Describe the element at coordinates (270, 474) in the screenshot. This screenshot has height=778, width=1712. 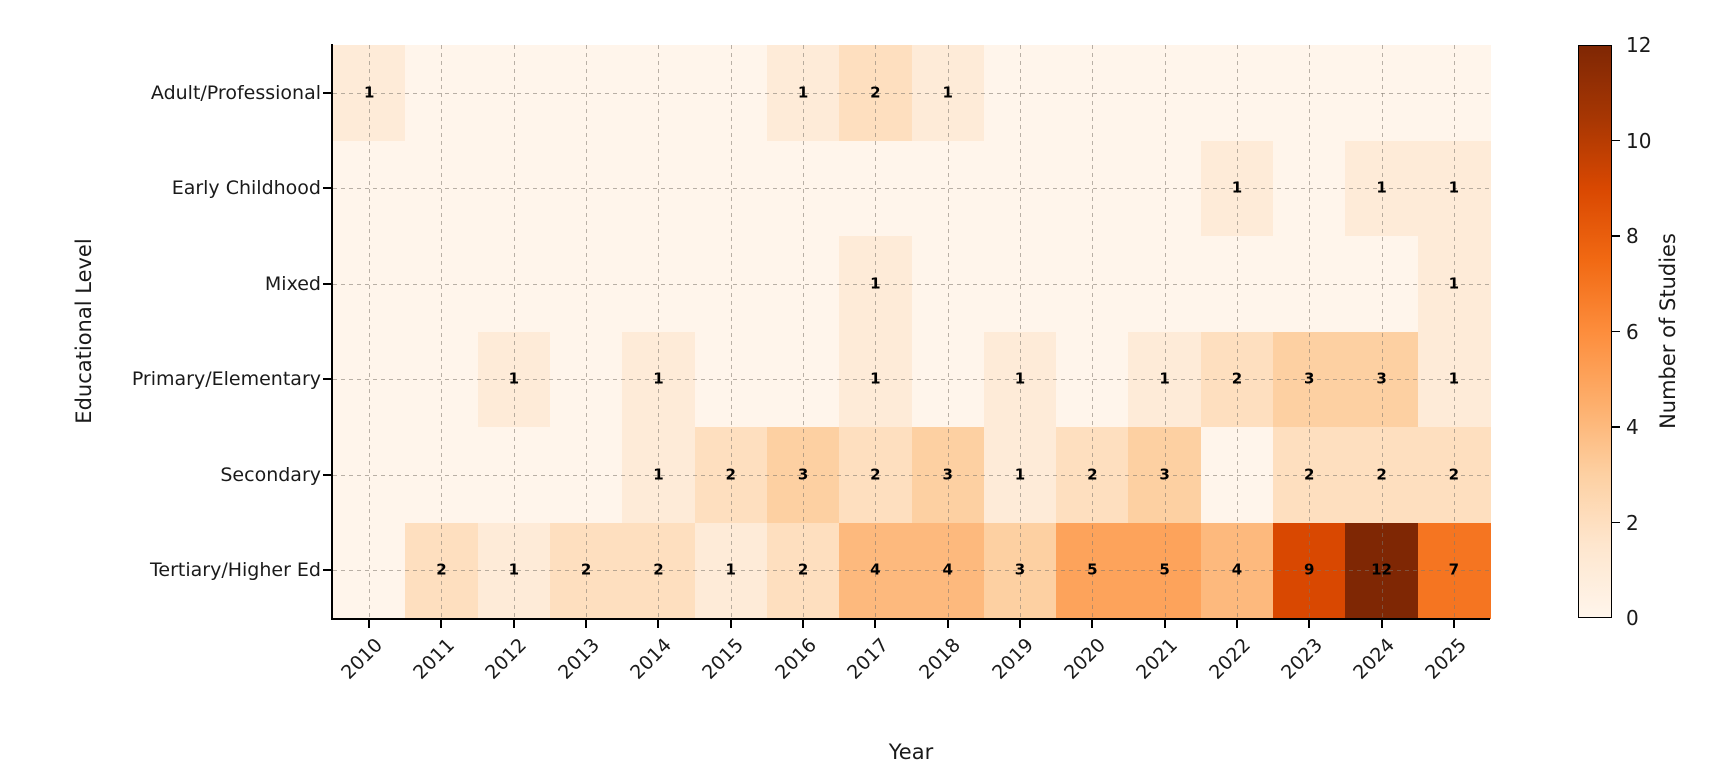
I see `y-tick-label: Secondary` at that location.